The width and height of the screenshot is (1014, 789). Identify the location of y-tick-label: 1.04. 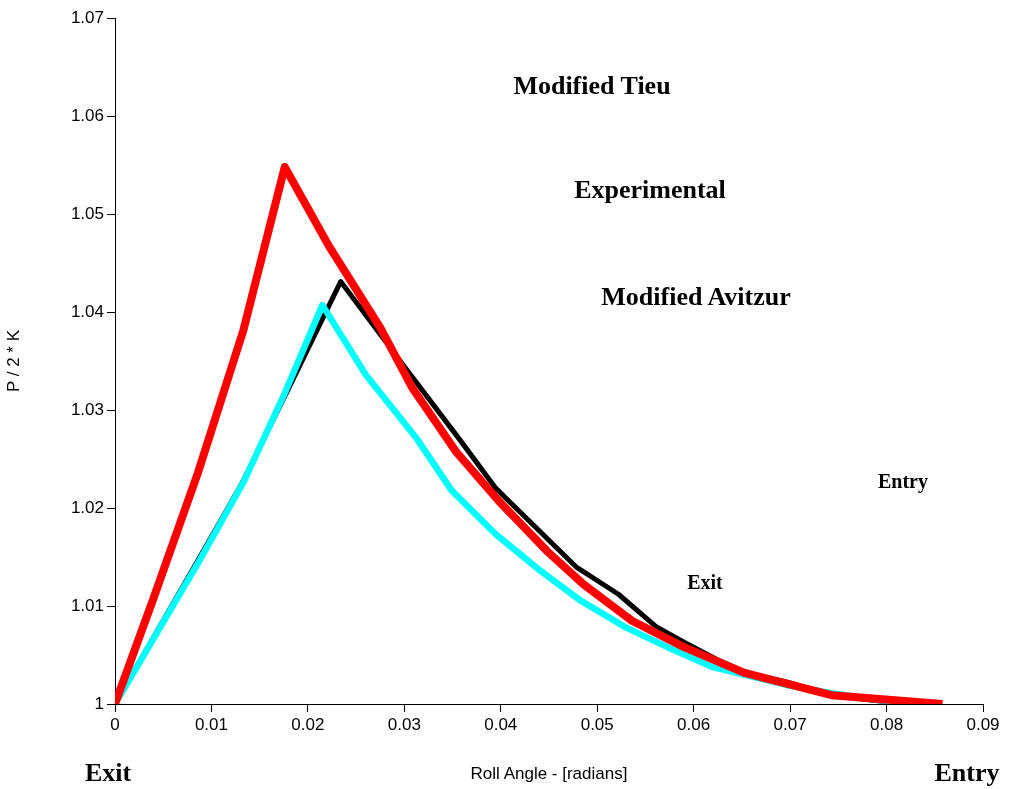
(87, 311).